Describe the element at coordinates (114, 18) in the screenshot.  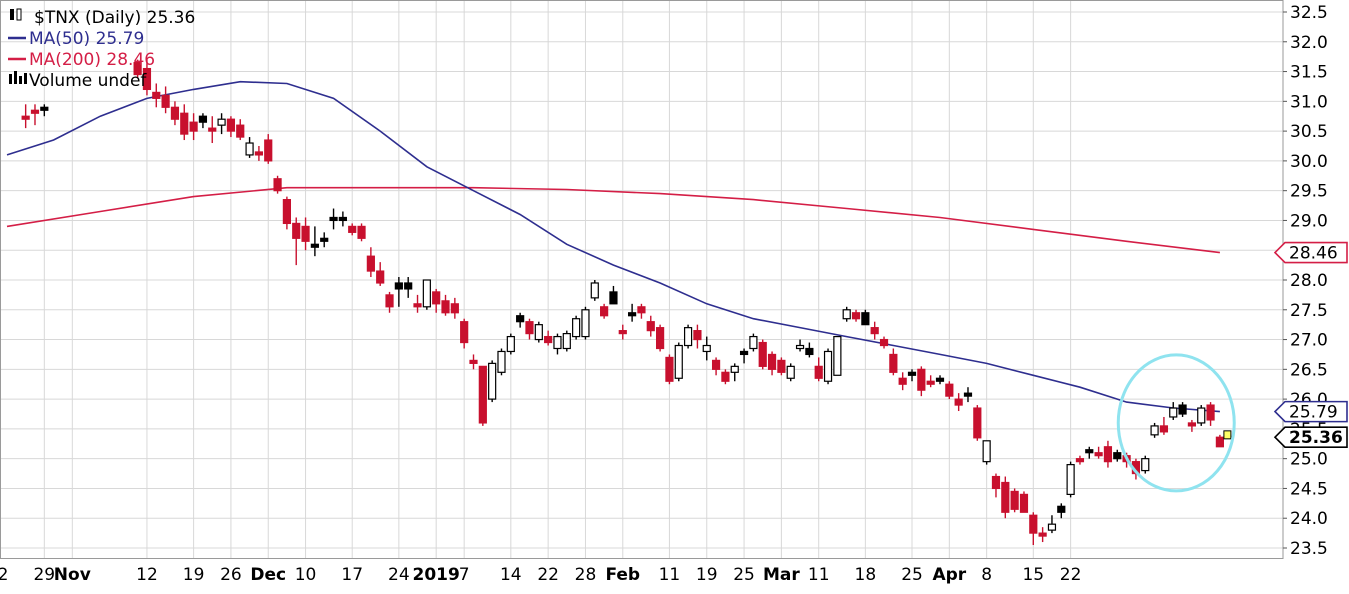
I see `chart-title: $TNX (Daily) 25.36` at that location.